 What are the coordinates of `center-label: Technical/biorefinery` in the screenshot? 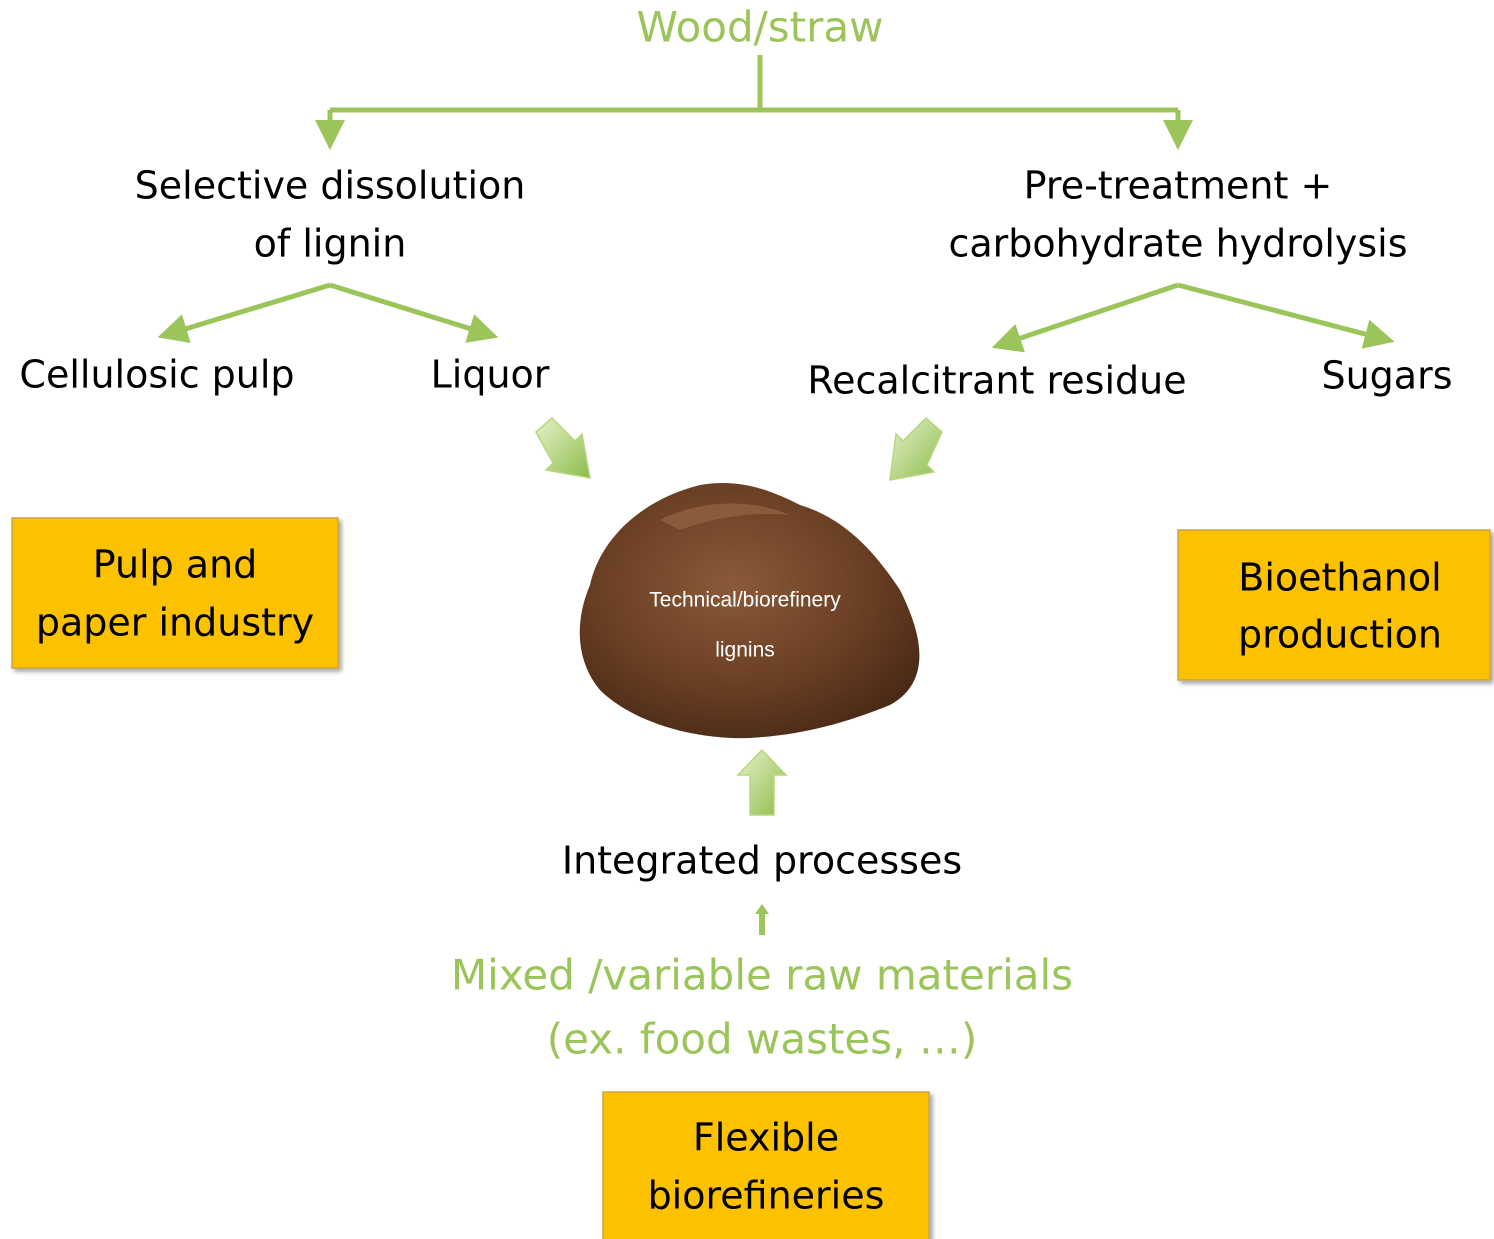 It's located at (745, 600).